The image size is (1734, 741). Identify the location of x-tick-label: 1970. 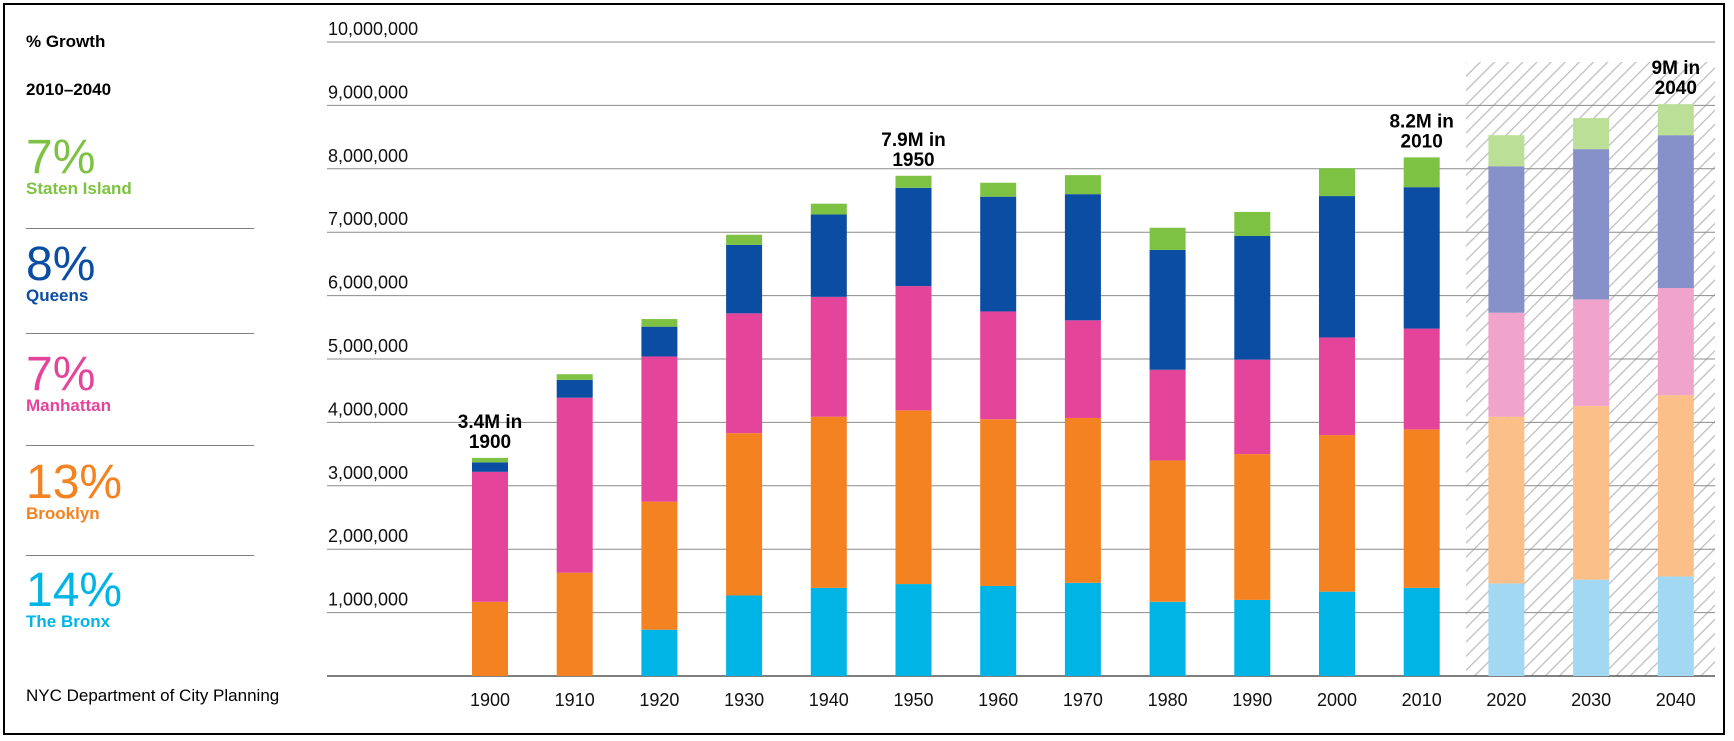
(1083, 700).